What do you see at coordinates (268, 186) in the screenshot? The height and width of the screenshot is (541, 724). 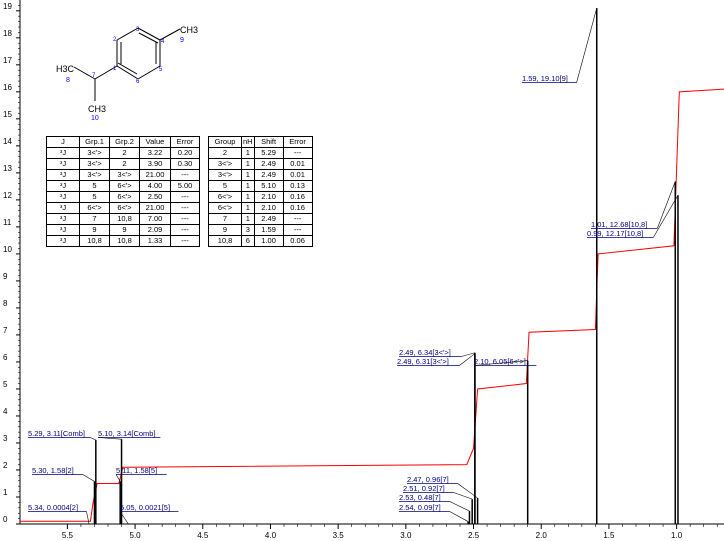 I see `table-cell: 5.10` at bounding box center [268, 186].